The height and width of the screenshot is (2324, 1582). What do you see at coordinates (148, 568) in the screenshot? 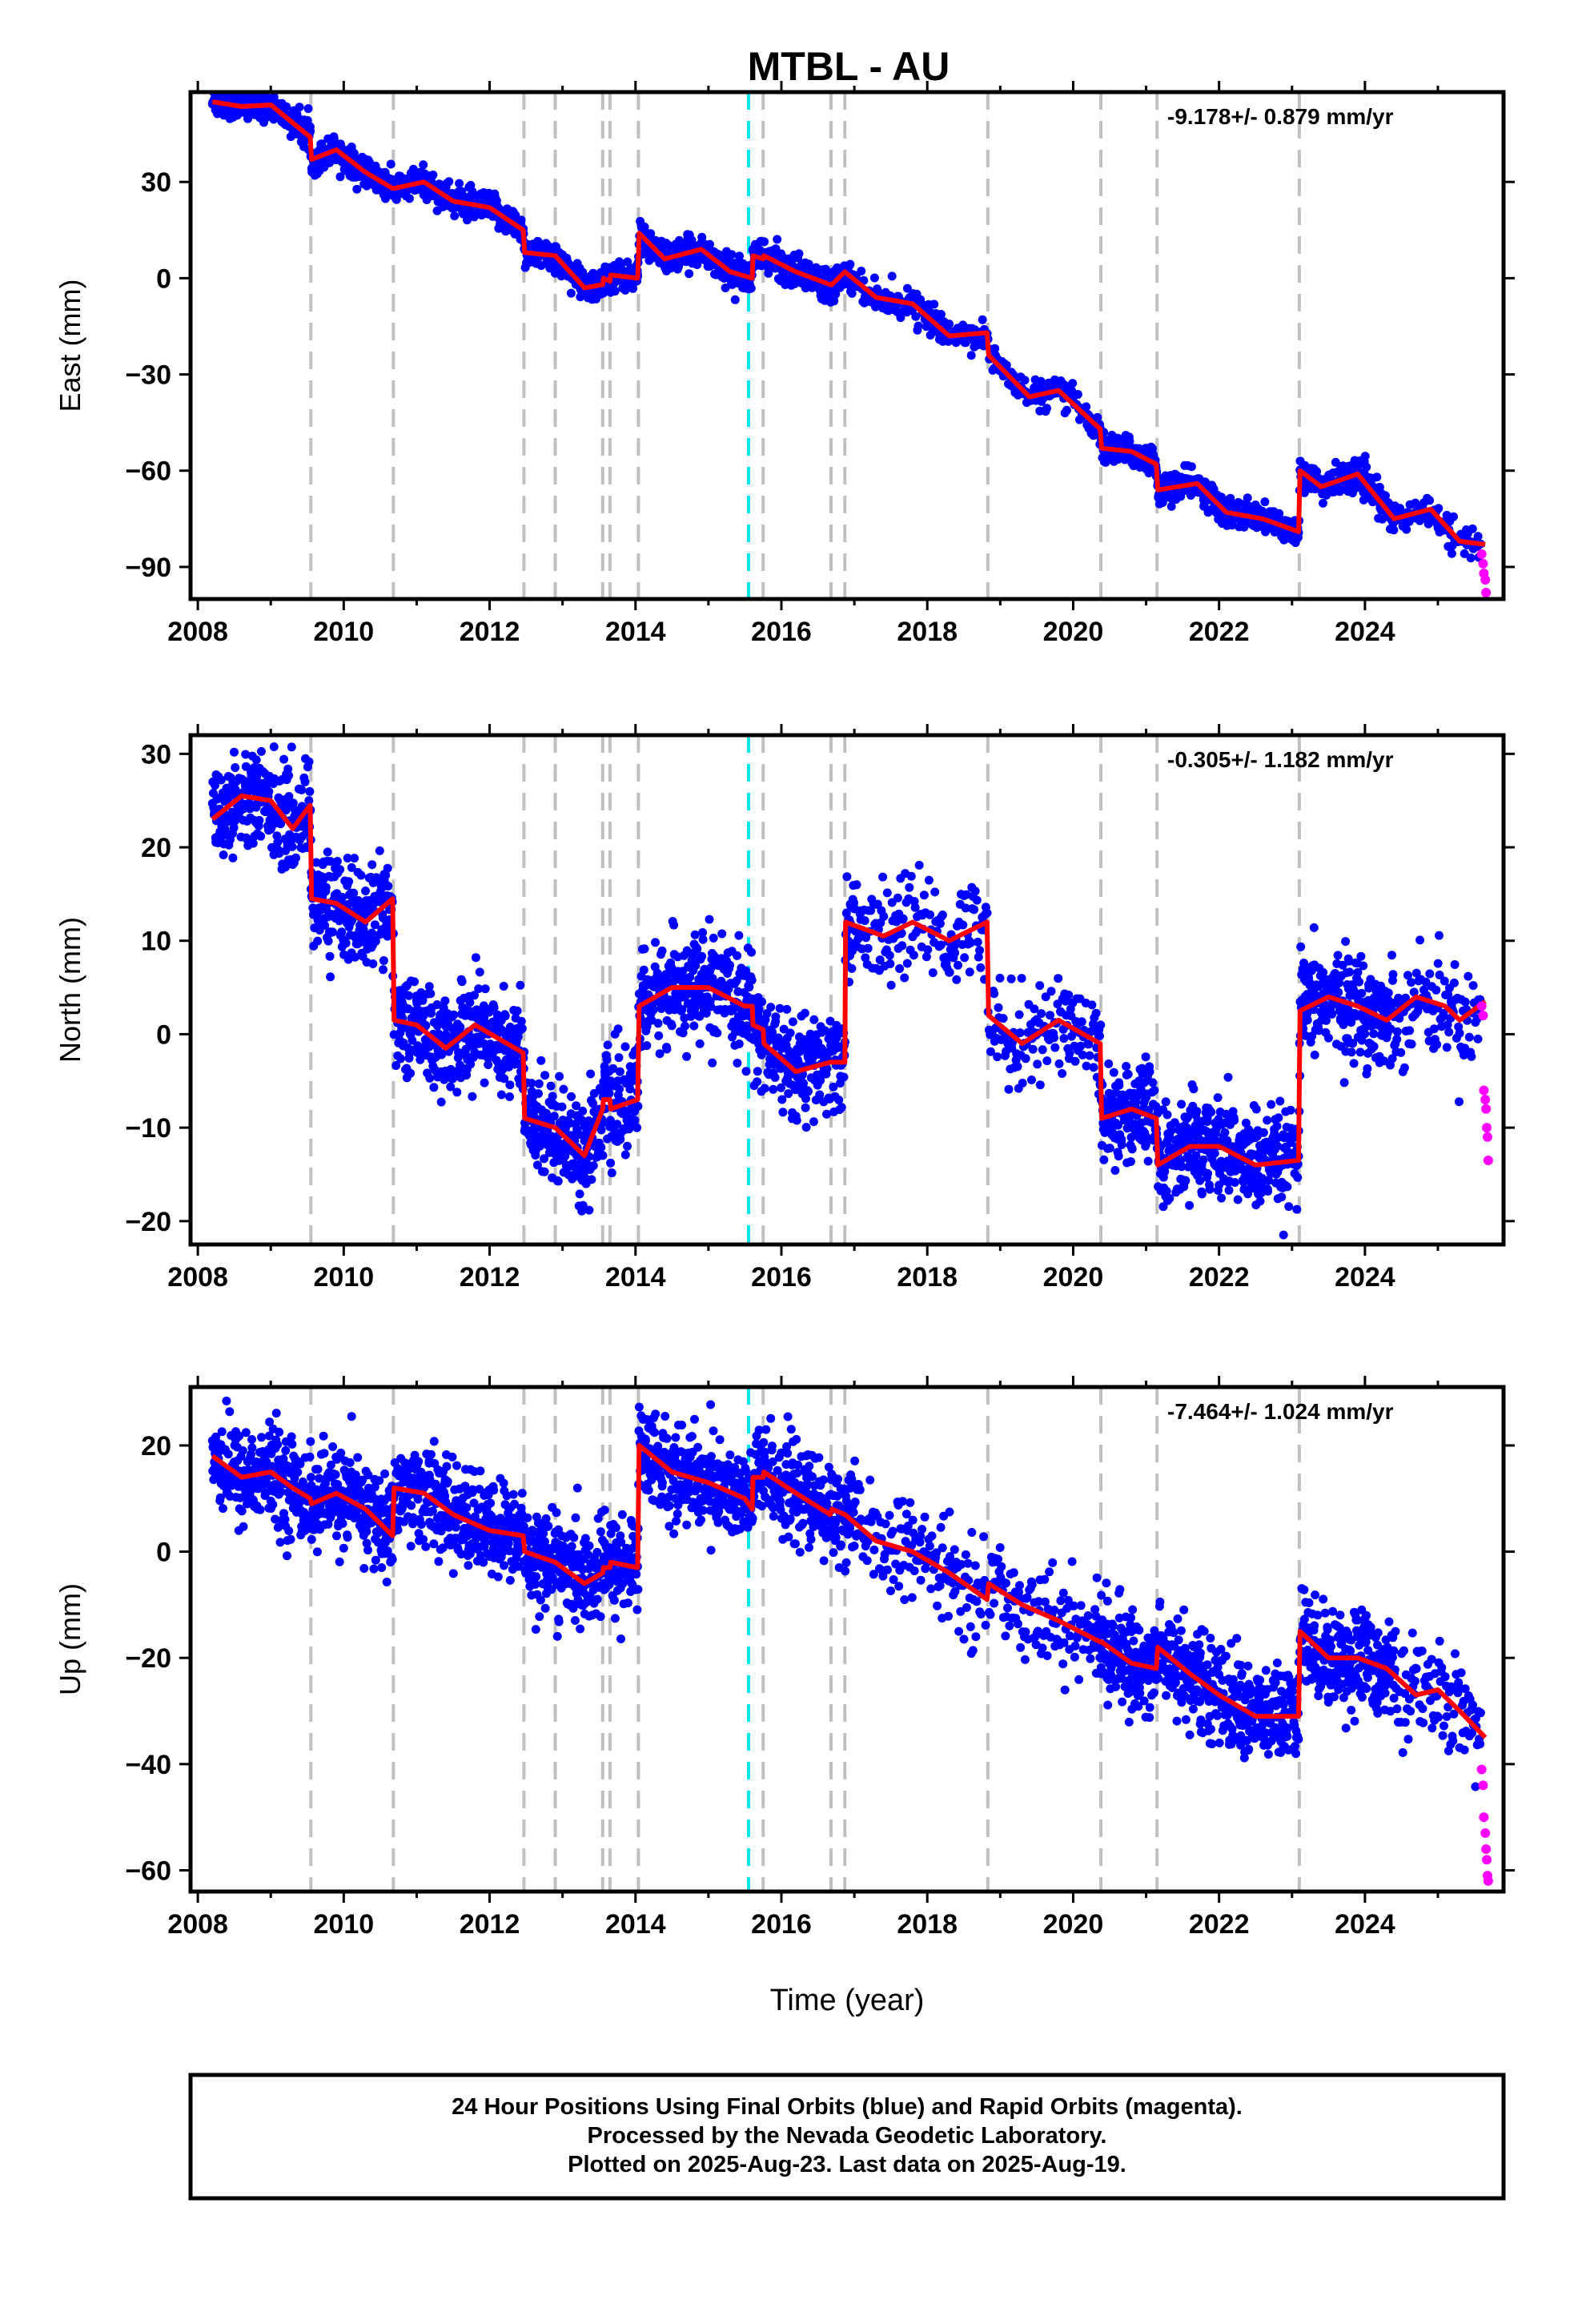
I see `y-tick-label: −90` at bounding box center [148, 568].